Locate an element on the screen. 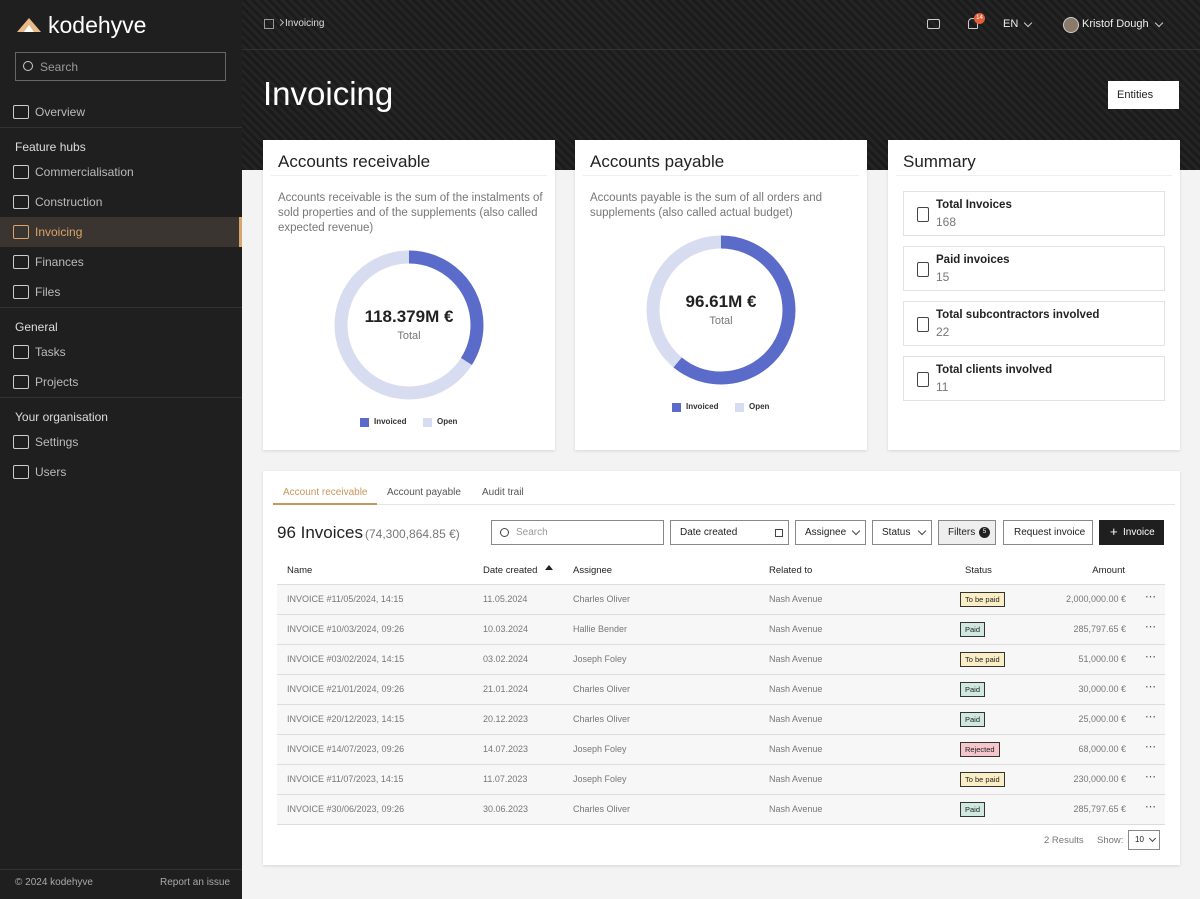  cell: 20.12.2023 is located at coordinates (506, 719).